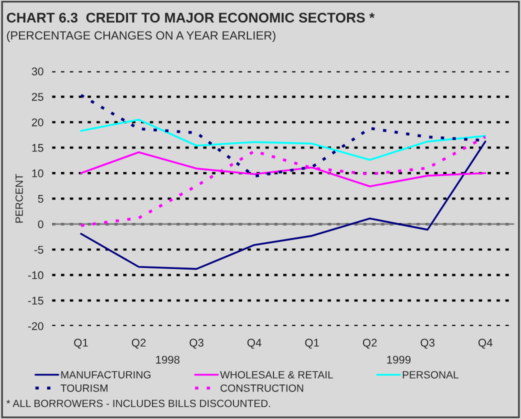 The width and height of the screenshot is (521, 419). What do you see at coordinates (19, 198) in the screenshot?
I see `y-axis-title: PERCENT` at bounding box center [19, 198].